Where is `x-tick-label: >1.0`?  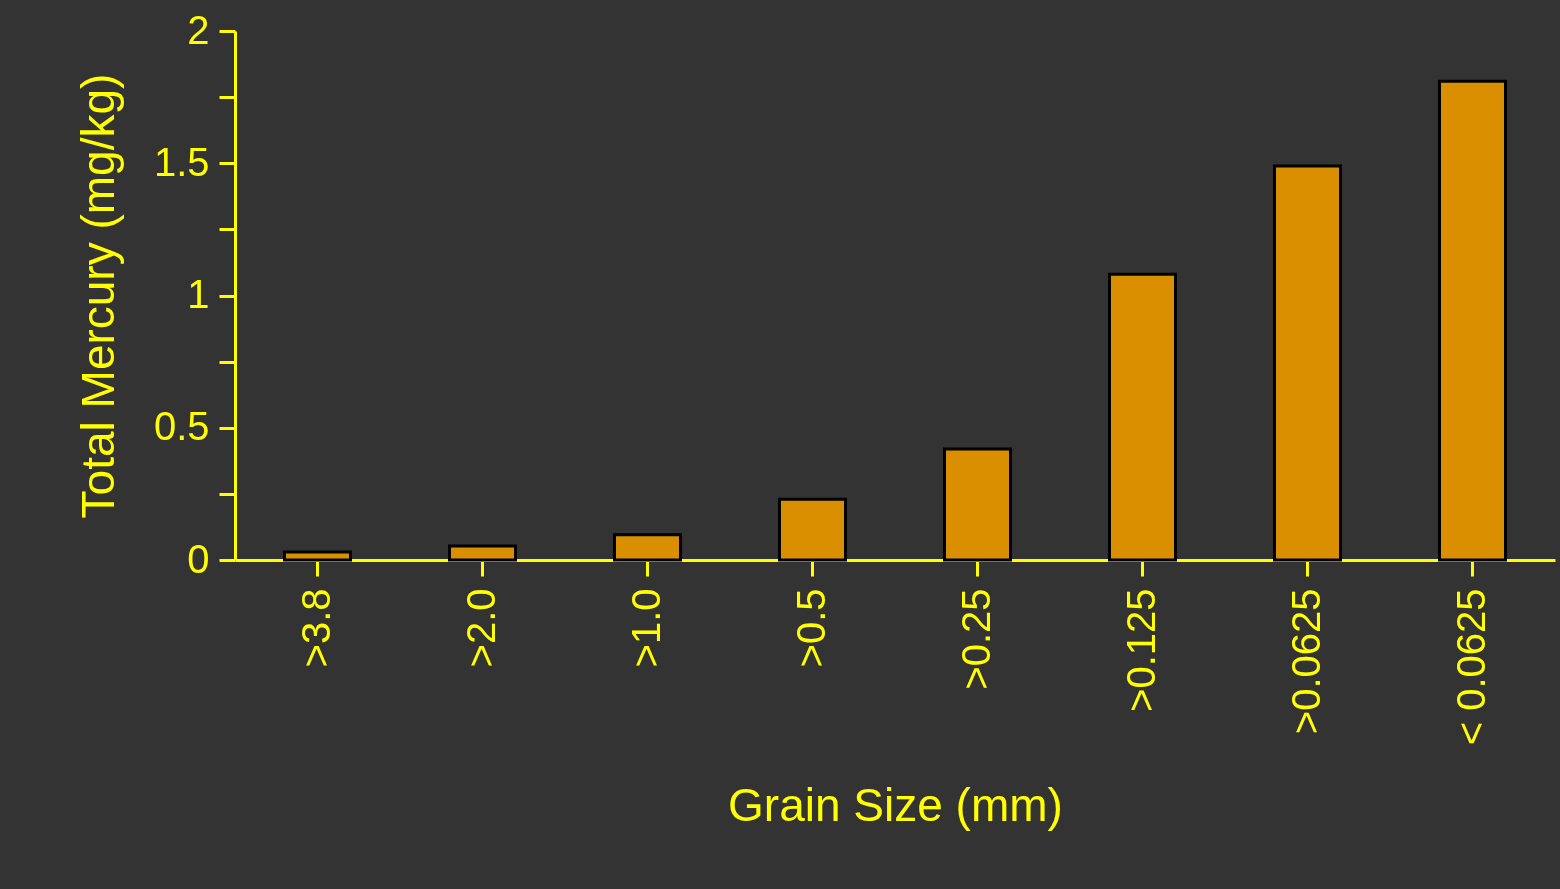
x-tick-label: >1.0 is located at coordinates (645, 628).